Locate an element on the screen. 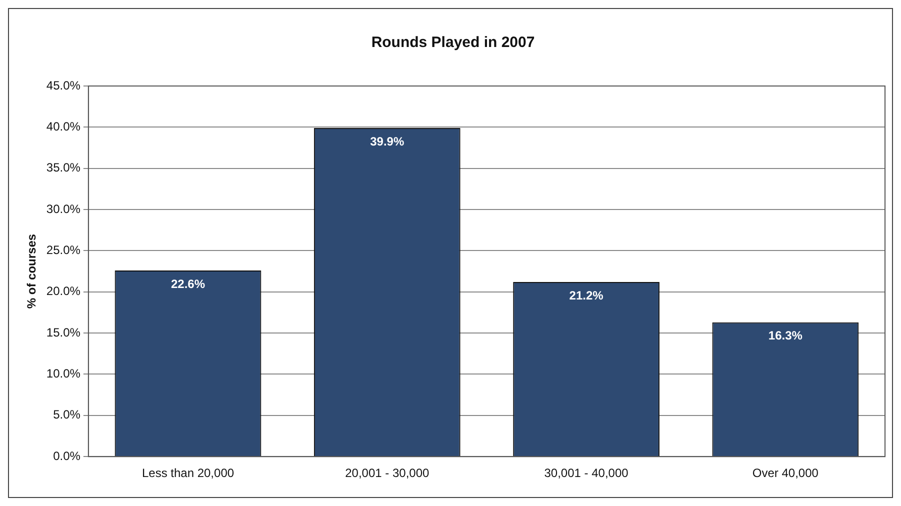 The width and height of the screenshot is (901, 506). y-tick-label: 30.0% is located at coordinates (63, 209).